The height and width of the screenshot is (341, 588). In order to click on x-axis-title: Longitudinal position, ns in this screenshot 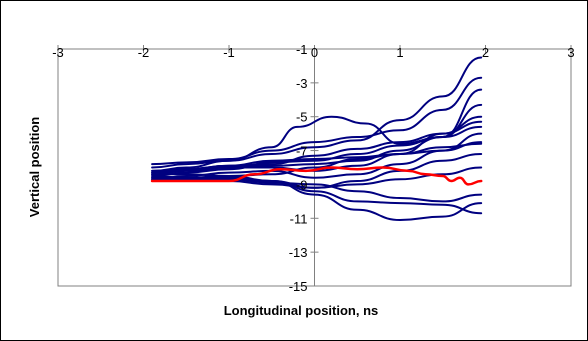, I will do `click(301, 310)`.